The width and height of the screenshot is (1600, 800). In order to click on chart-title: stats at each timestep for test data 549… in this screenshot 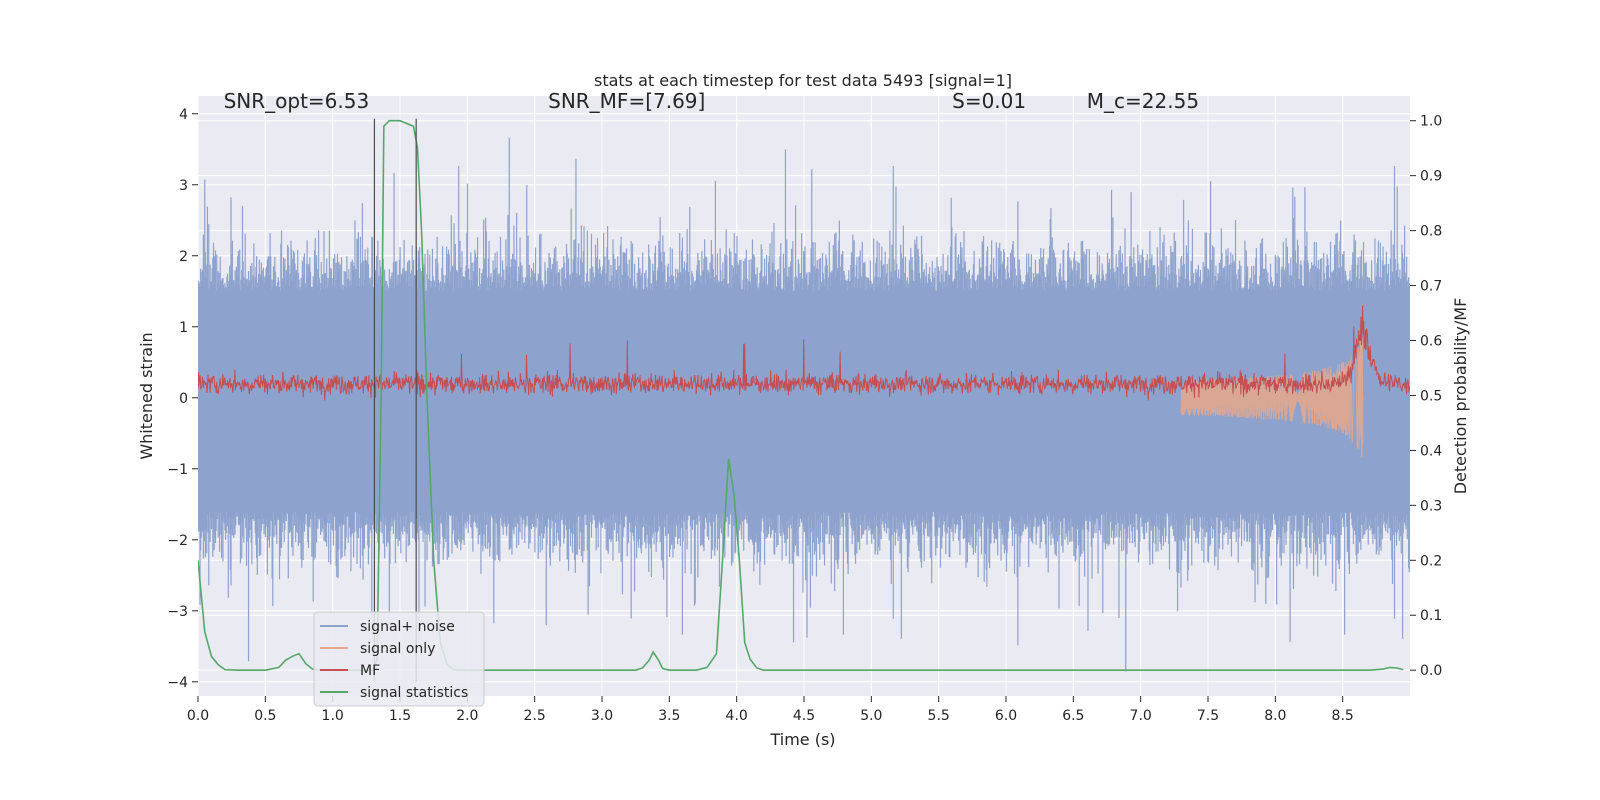, I will do `click(803, 80)`.